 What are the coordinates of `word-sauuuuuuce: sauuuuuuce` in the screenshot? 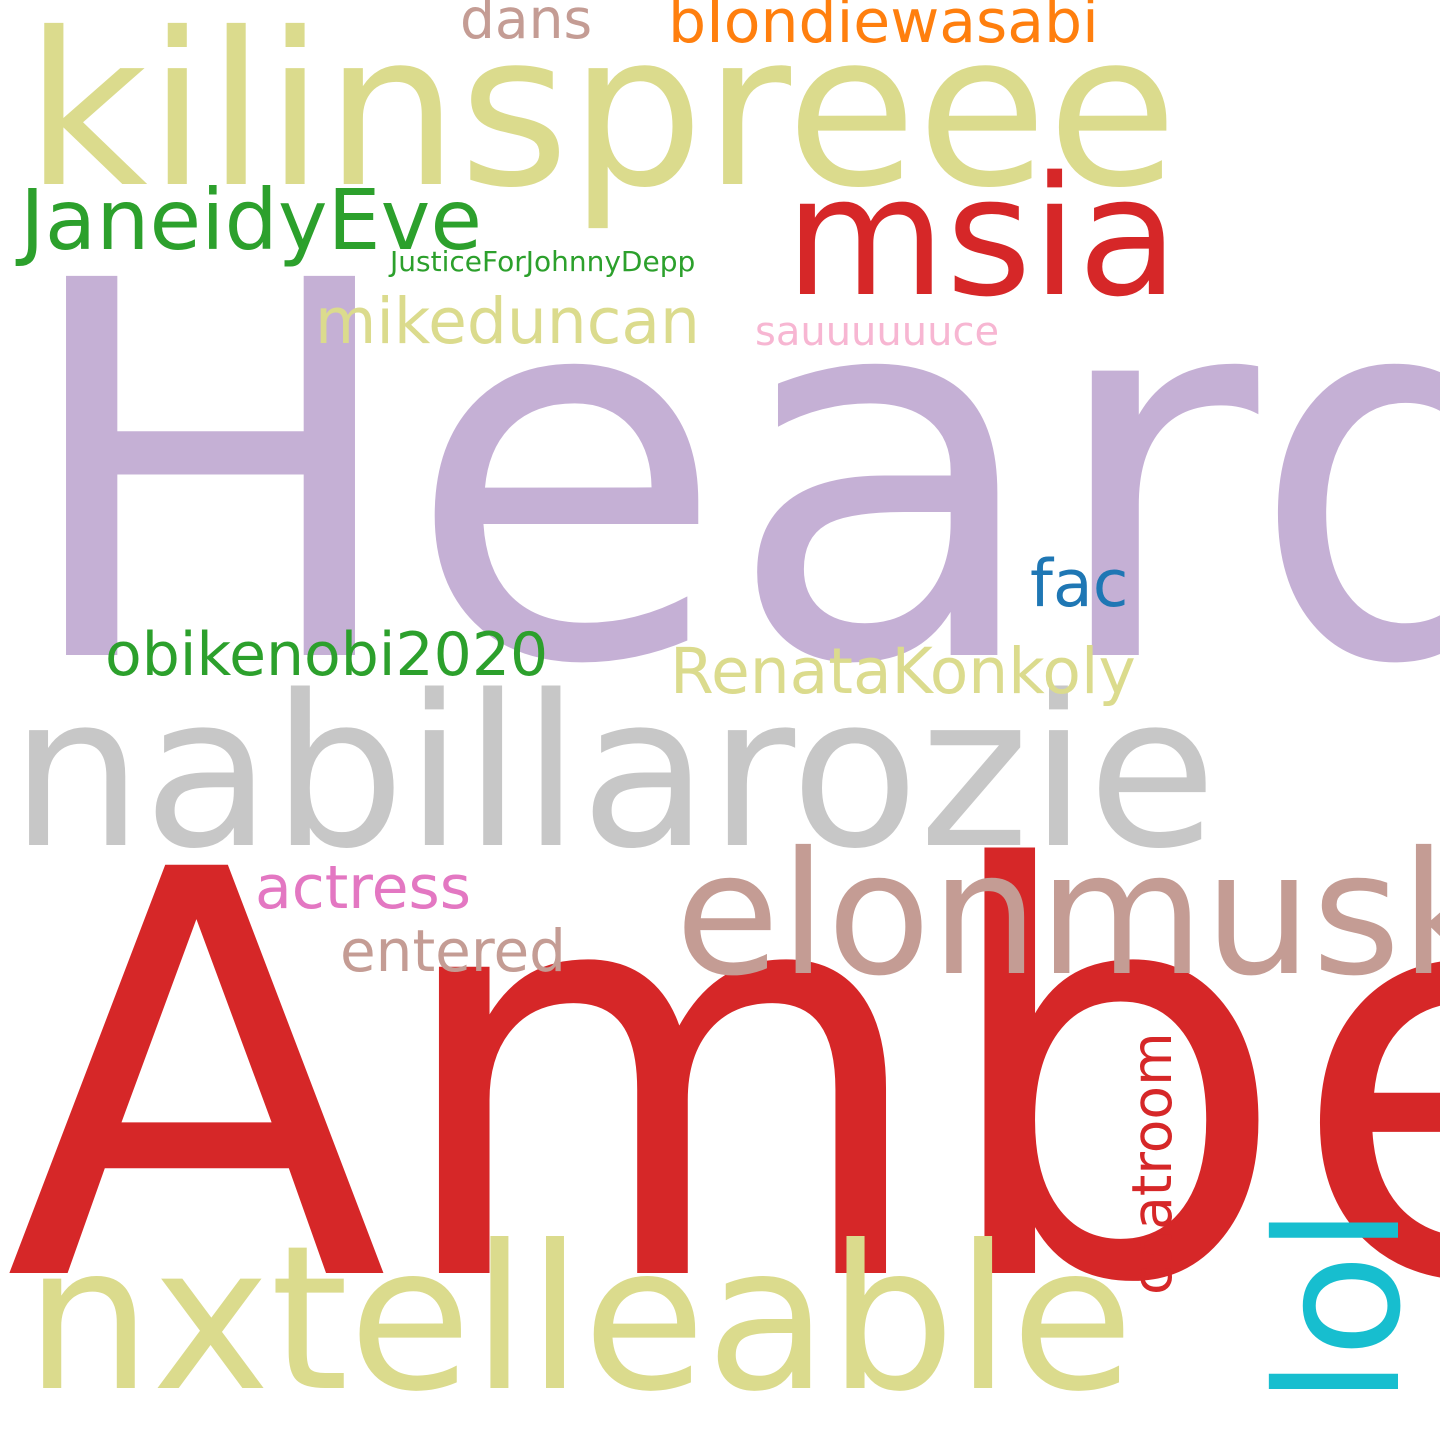 It's located at (877, 332).